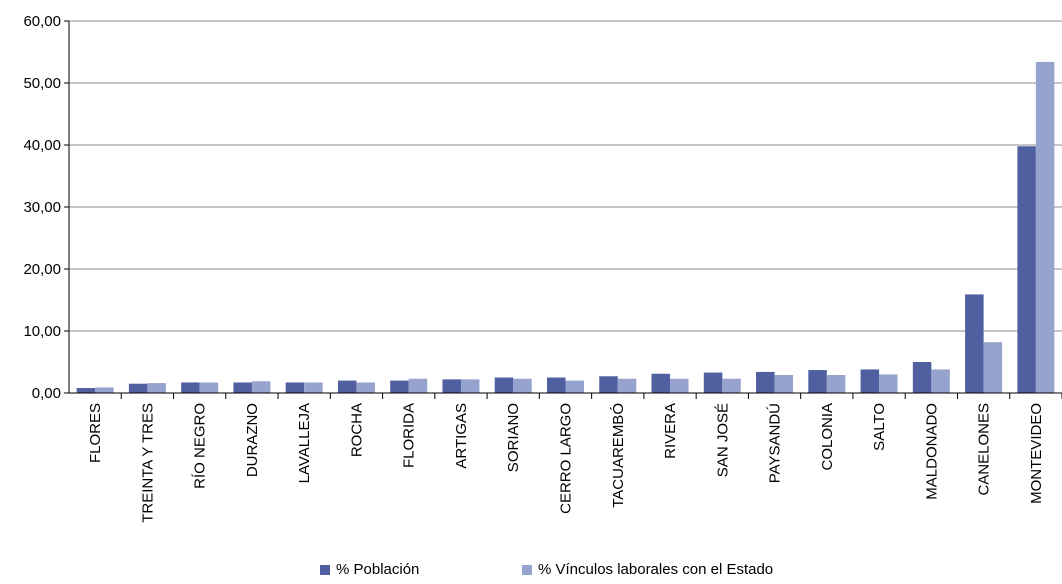  Describe the element at coordinates (42, 145) in the screenshot. I see `y-tick-label: 40,00` at that location.